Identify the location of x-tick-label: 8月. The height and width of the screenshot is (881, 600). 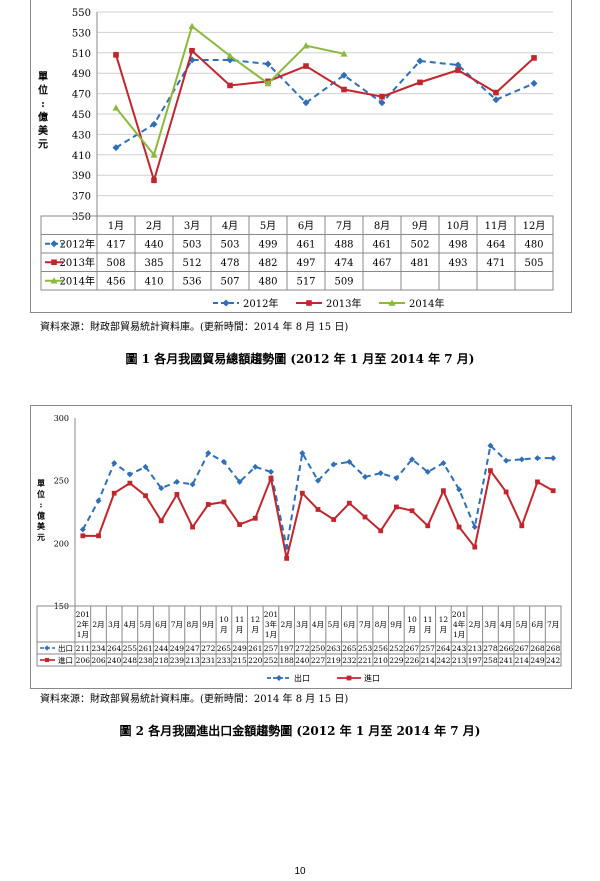
(382, 226).